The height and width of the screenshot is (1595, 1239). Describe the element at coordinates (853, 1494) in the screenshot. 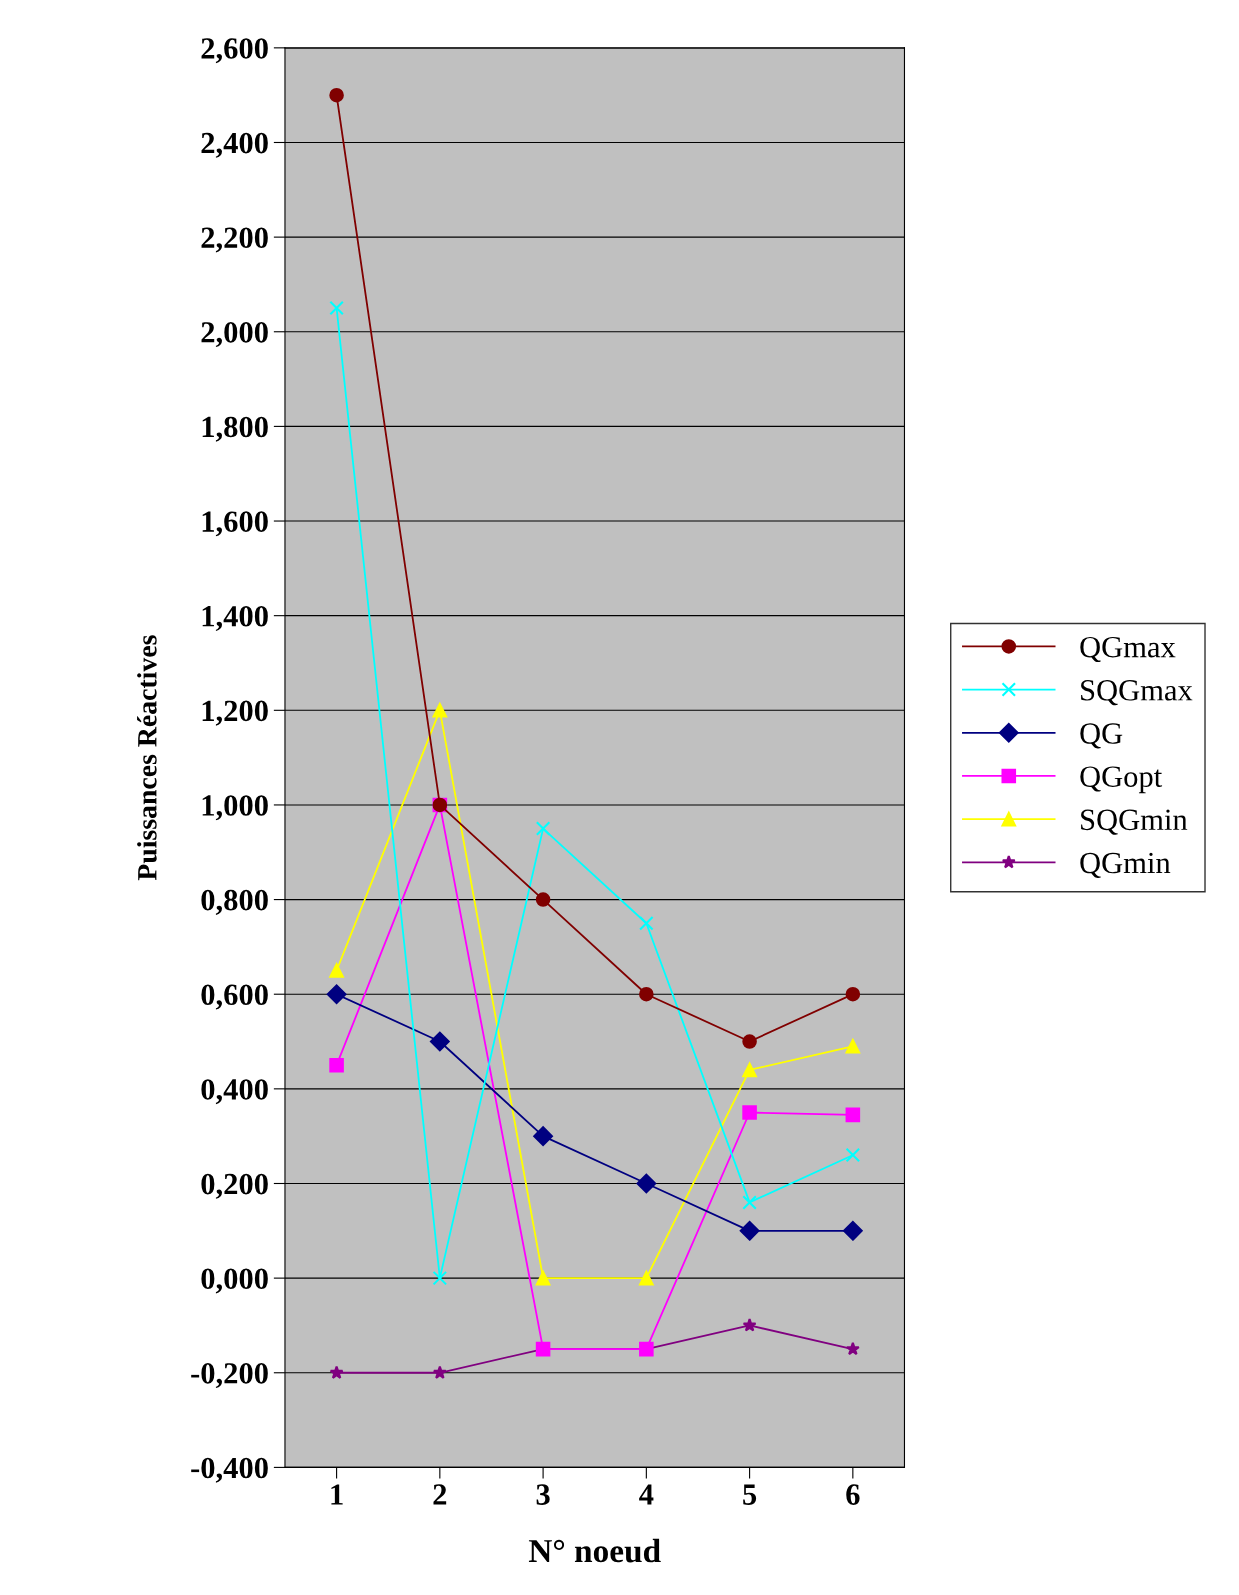

I see `x-tick-label: 6` at that location.